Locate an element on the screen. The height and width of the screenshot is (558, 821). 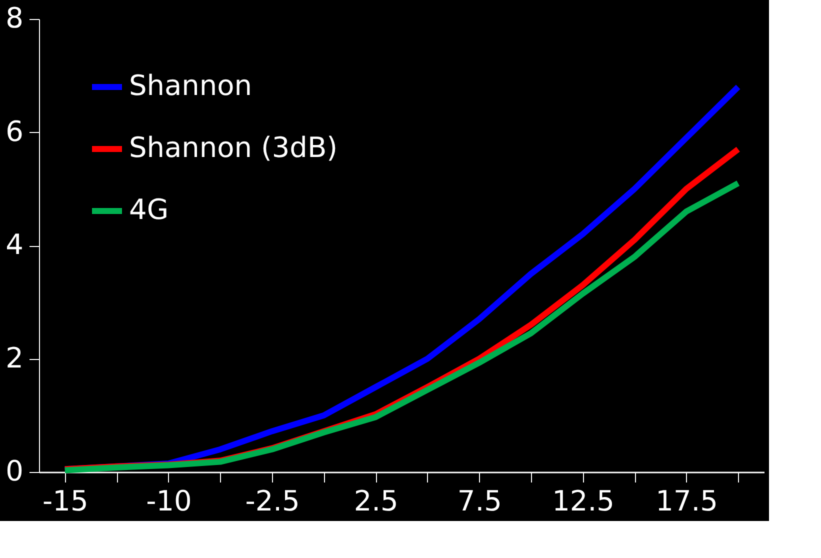
x-tick-label: -2.5 is located at coordinates (272, 501).